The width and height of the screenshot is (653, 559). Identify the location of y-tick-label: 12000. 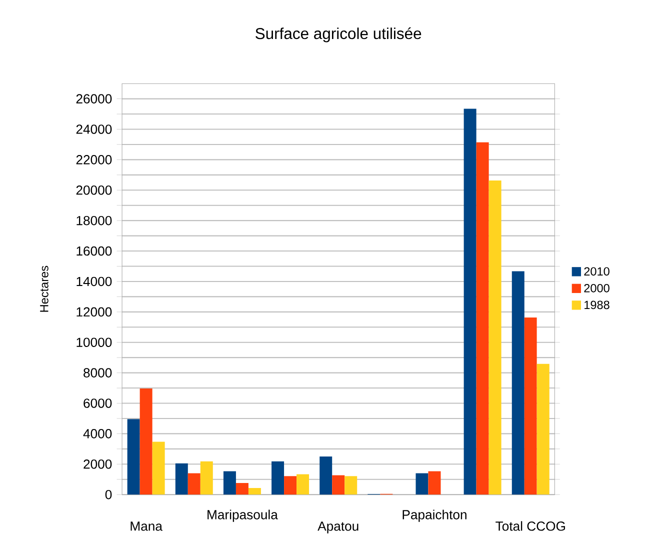
(94, 311).